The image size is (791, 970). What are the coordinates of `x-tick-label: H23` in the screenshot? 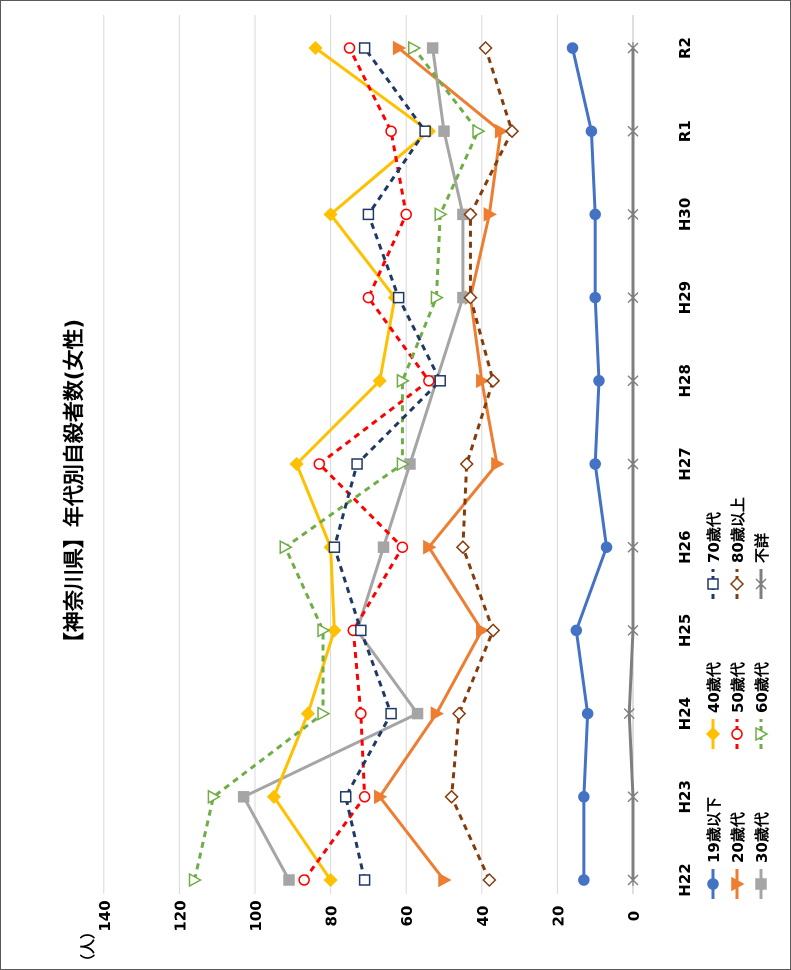 It's located at (685, 796).